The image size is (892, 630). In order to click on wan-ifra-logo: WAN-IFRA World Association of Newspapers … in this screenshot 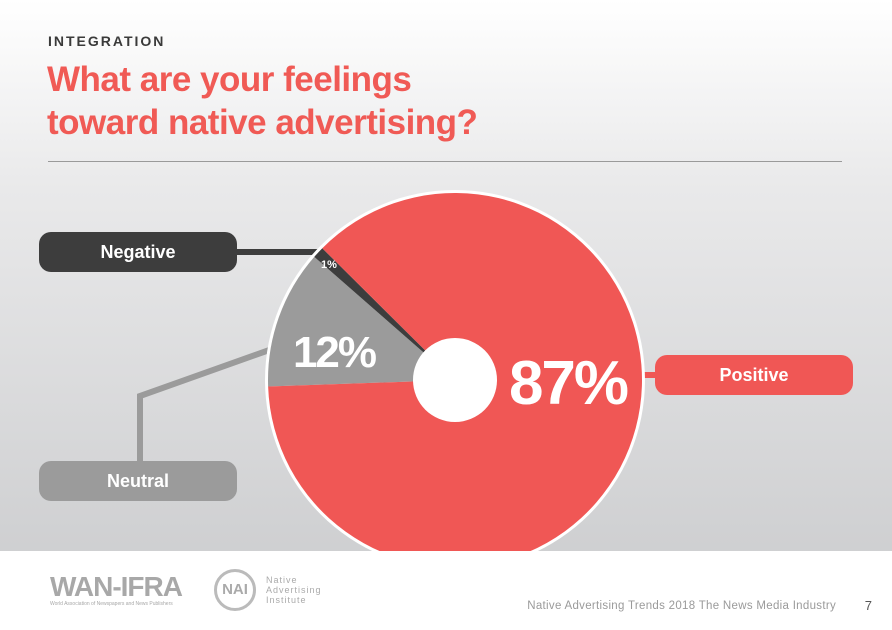, I will do `click(116, 589)`.